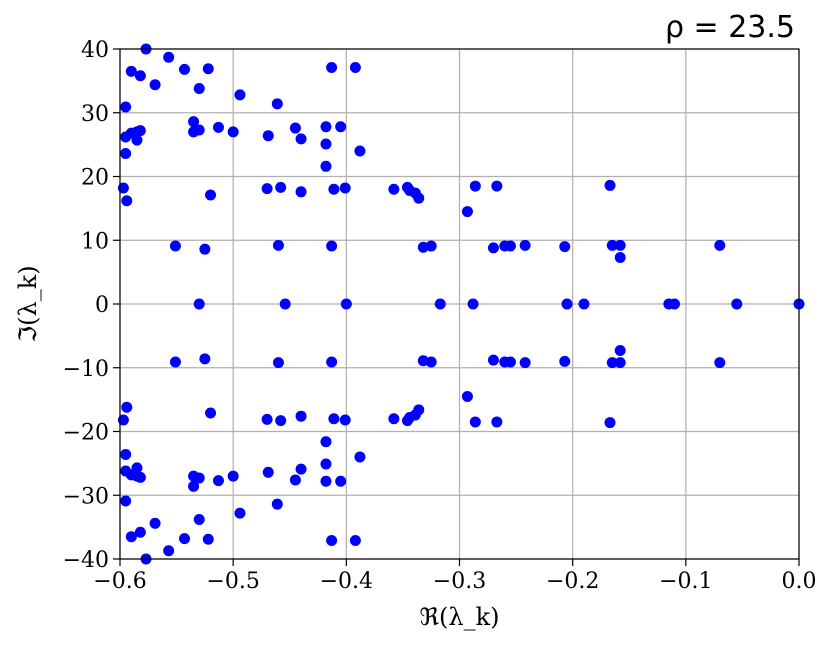 The height and width of the screenshot is (647, 830). I want to click on y-tick-label: −40, so click(86, 560).